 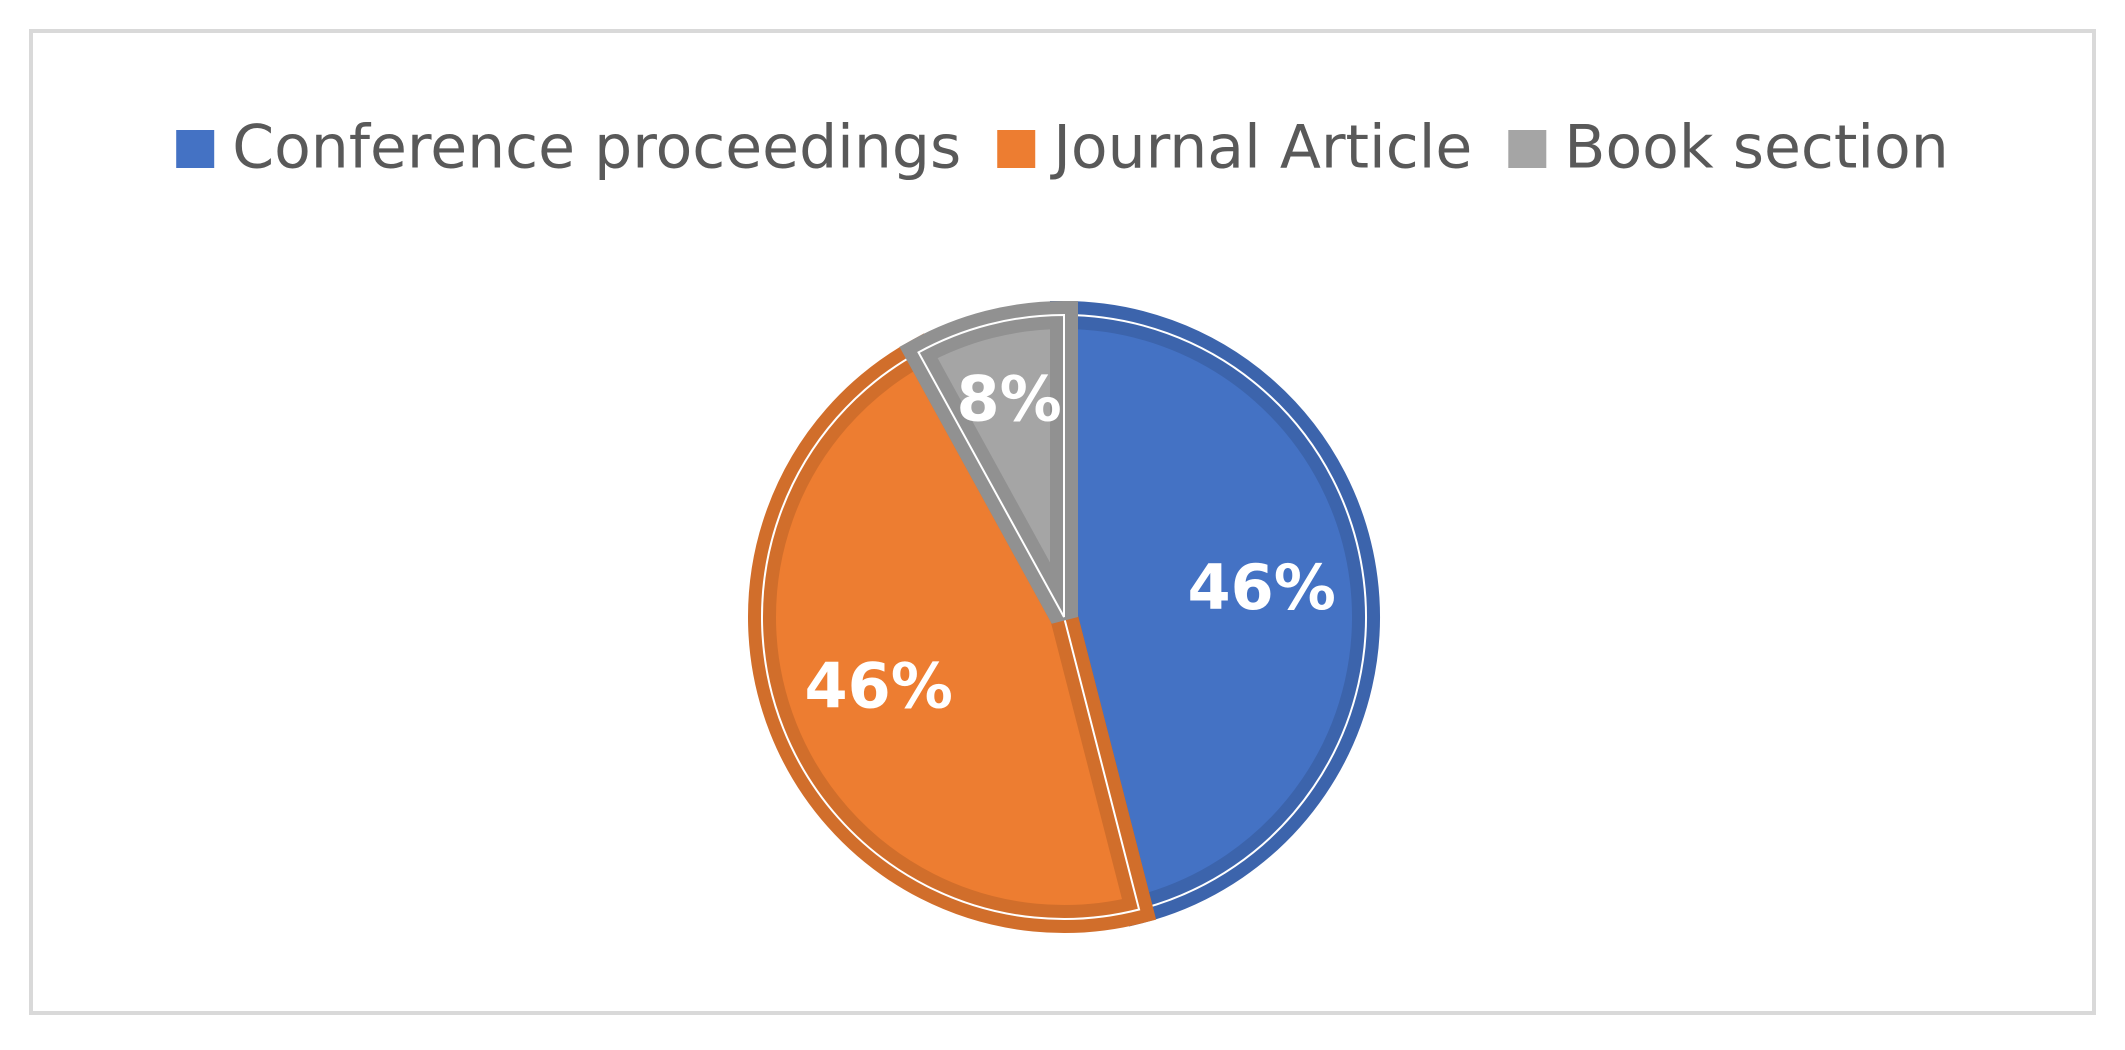 I want to click on data-labels: 46% 46% 8%, so click(x=1069, y=543).